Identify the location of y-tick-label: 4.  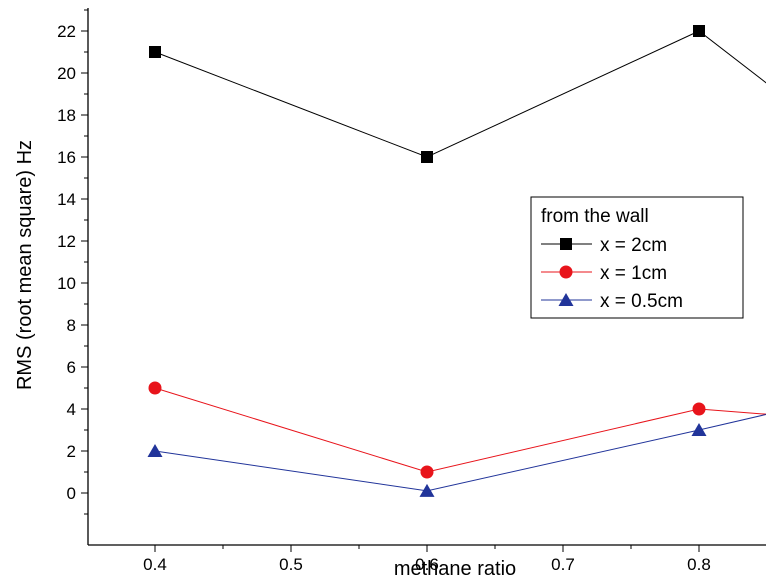
(71, 409).